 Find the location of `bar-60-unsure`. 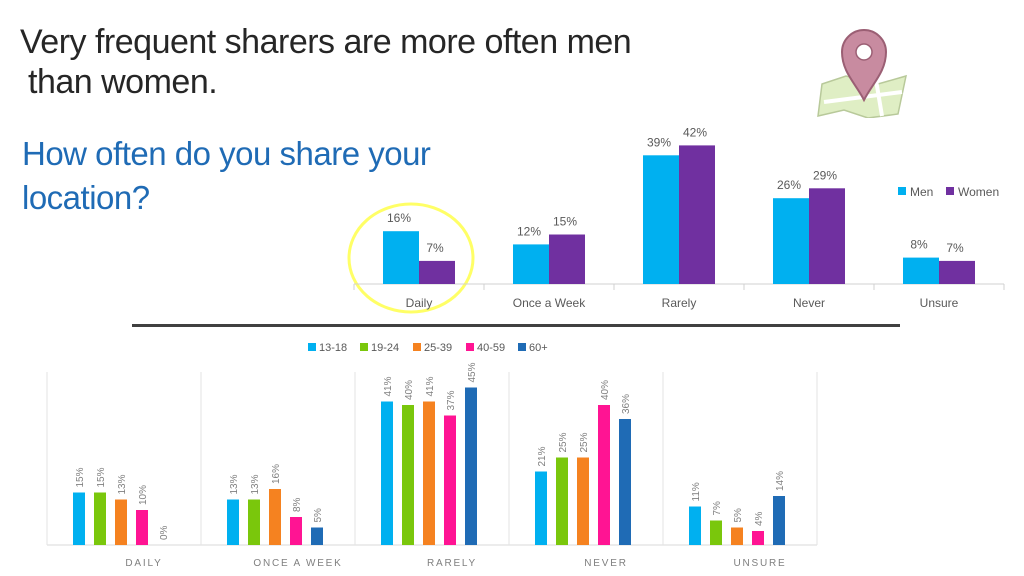

bar-60-unsure is located at coordinates (779, 520).